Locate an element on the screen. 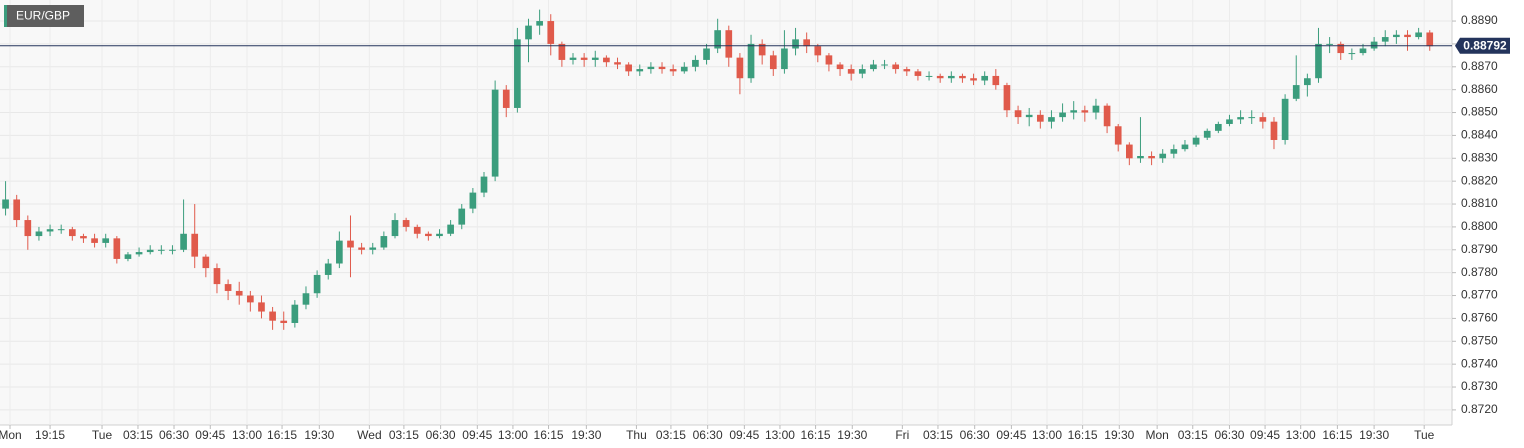 This screenshot has height=448, width=1524. y-tick-label: 0.8760 is located at coordinates (1479, 318).